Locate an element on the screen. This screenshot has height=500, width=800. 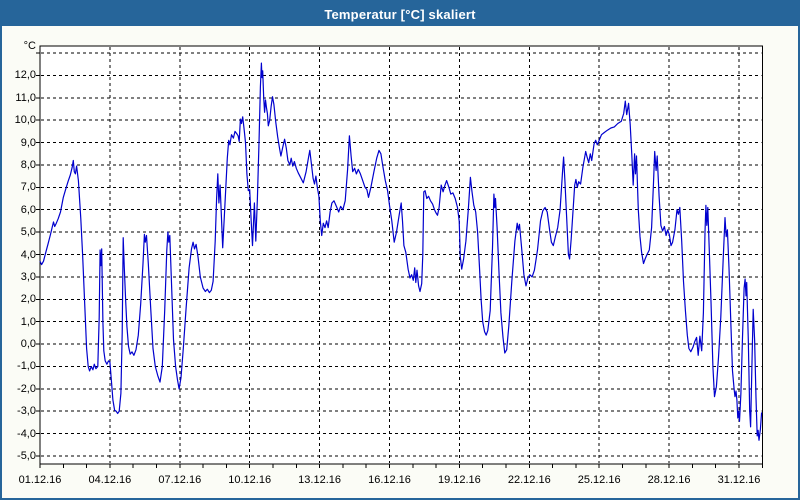
y-tick-label: 7,0 is located at coordinates (28, 187).